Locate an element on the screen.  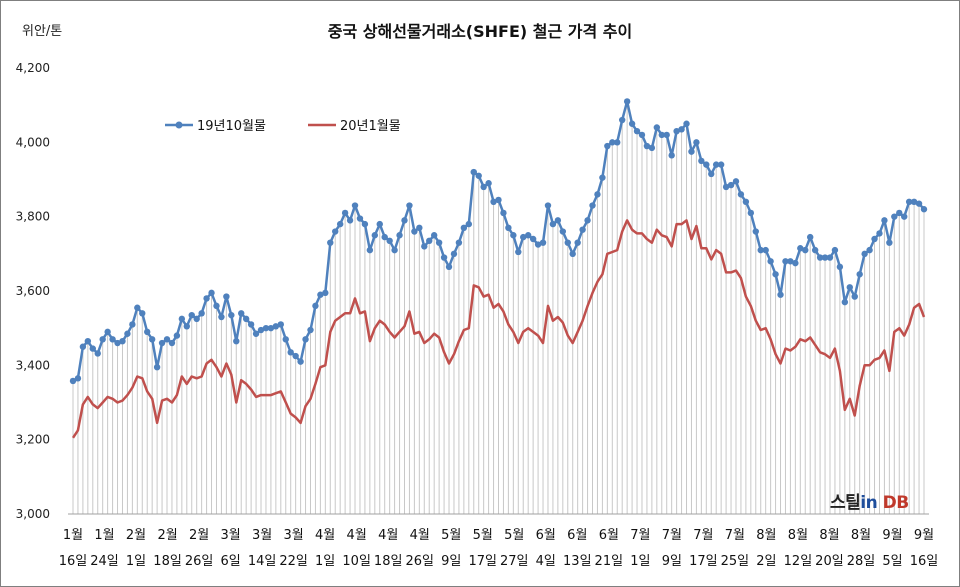
x-tick-day: 4일 is located at coordinates (546, 561).